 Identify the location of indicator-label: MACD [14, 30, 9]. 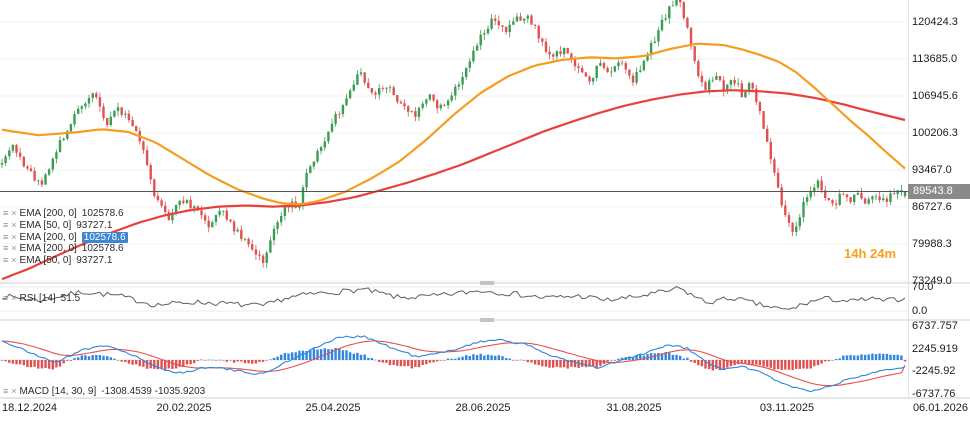
(58, 392).